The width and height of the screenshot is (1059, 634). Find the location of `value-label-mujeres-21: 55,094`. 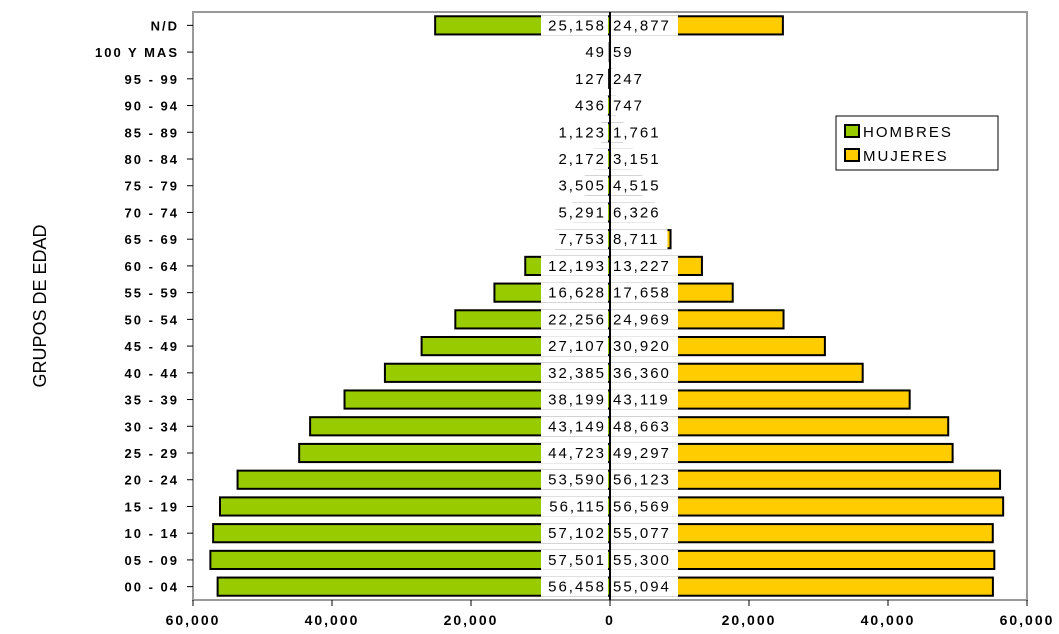

value-label-mujeres-21: 55,094 is located at coordinates (642, 587).